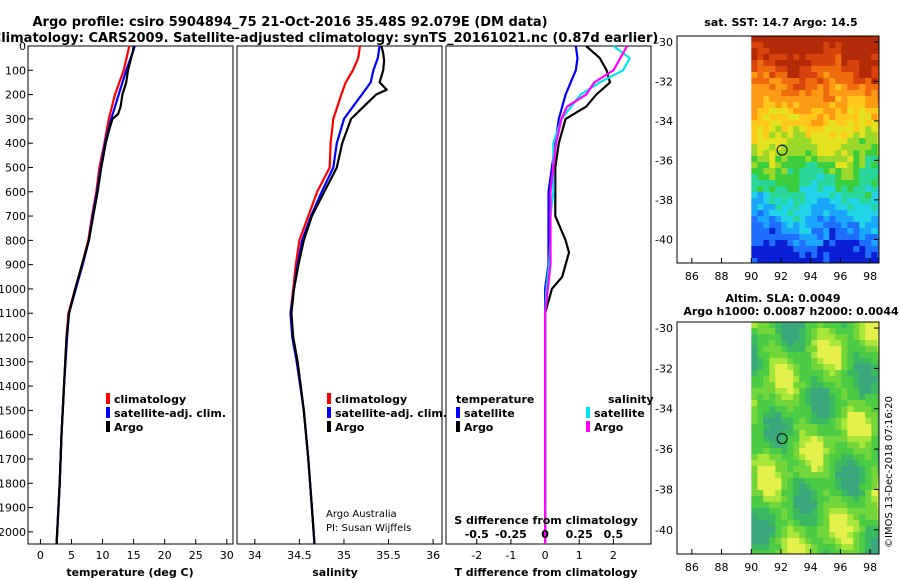  What do you see at coordinates (751, 567) in the screenshot?
I see `x-tick-label: 90` at bounding box center [751, 567].